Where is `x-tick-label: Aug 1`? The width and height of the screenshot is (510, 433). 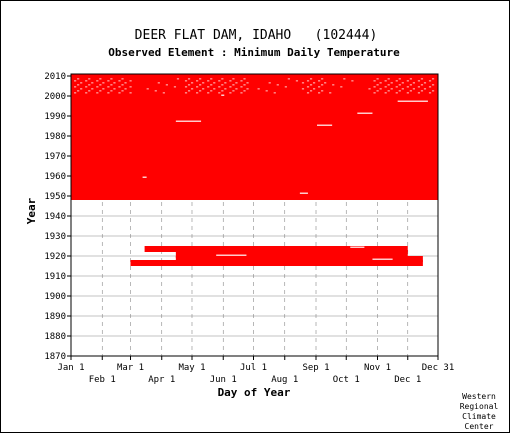 x-tick-label: Aug 1 is located at coordinates (284, 380).